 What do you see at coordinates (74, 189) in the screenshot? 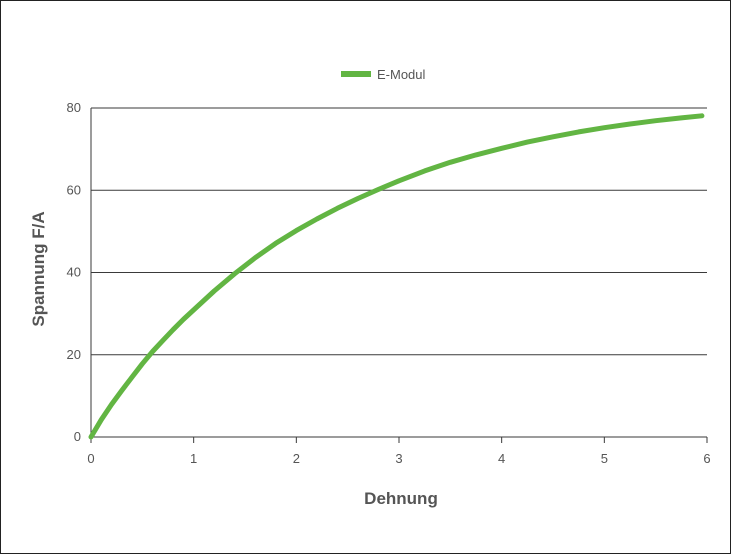
I see `y-tick-label: 60` at bounding box center [74, 189].